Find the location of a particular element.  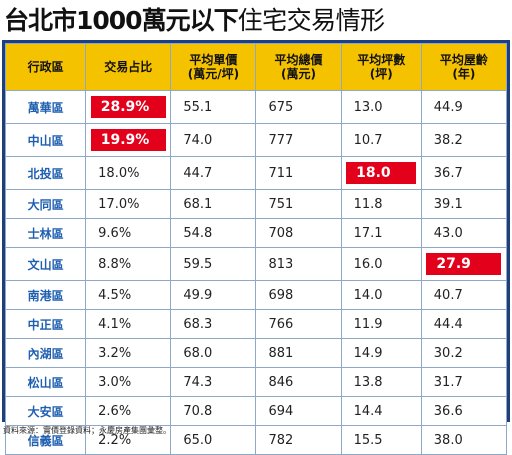

share-cell: 28.9% is located at coordinates (128, 107).